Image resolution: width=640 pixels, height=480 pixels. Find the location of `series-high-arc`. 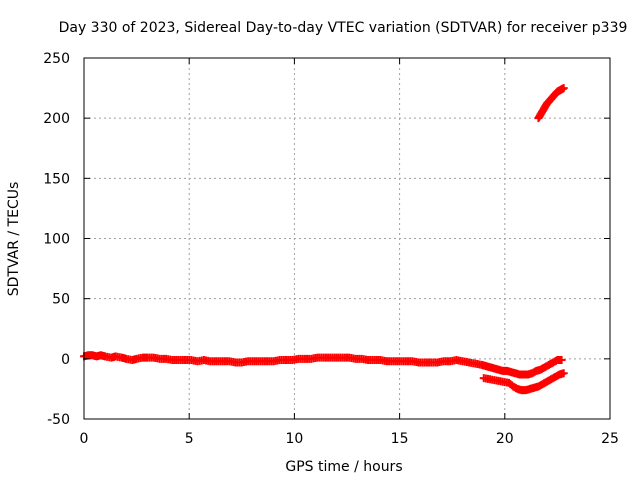

series-high-arc is located at coordinates (551, 103).